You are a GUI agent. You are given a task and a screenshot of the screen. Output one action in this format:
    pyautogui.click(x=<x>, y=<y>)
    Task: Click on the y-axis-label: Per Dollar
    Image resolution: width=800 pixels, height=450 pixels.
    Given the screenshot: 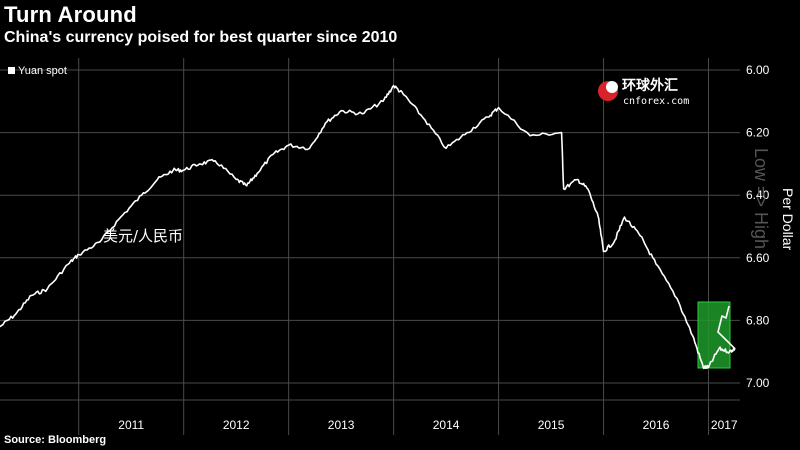 What is the action you would take?
    pyautogui.click(x=788, y=219)
    